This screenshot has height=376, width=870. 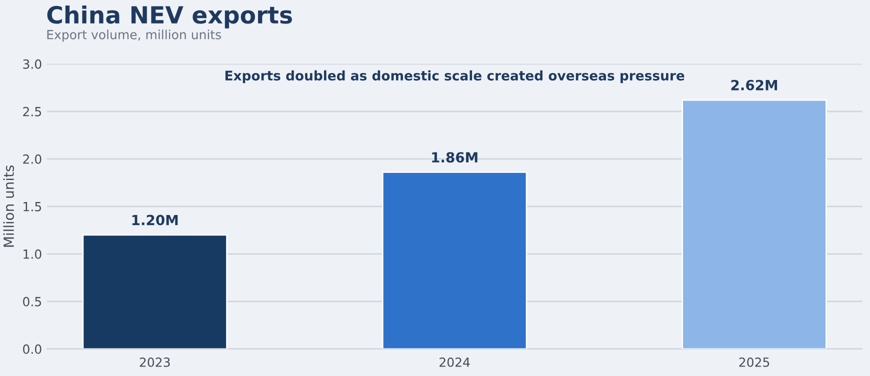 What do you see at coordinates (155, 220) in the screenshot?
I see `data-label: 1.20M` at bounding box center [155, 220].